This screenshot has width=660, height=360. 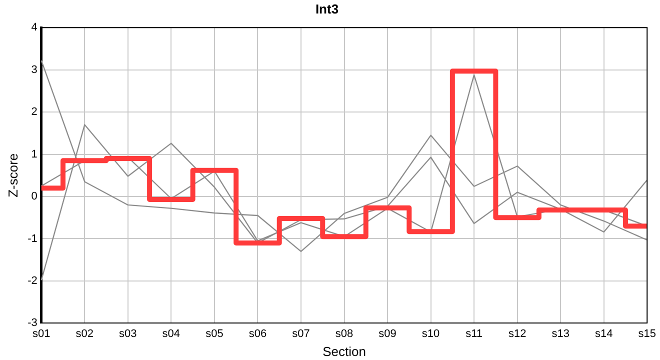 What do you see at coordinates (431, 334) in the screenshot?
I see `x-tick-label: s10` at bounding box center [431, 334].